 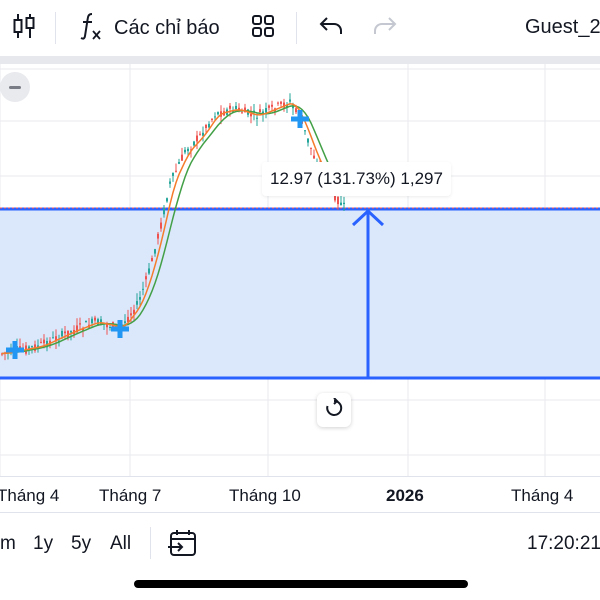 What do you see at coordinates (300, 60) in the screenshot?
I see `toolbar-divider` at bounding box center [300, 60].